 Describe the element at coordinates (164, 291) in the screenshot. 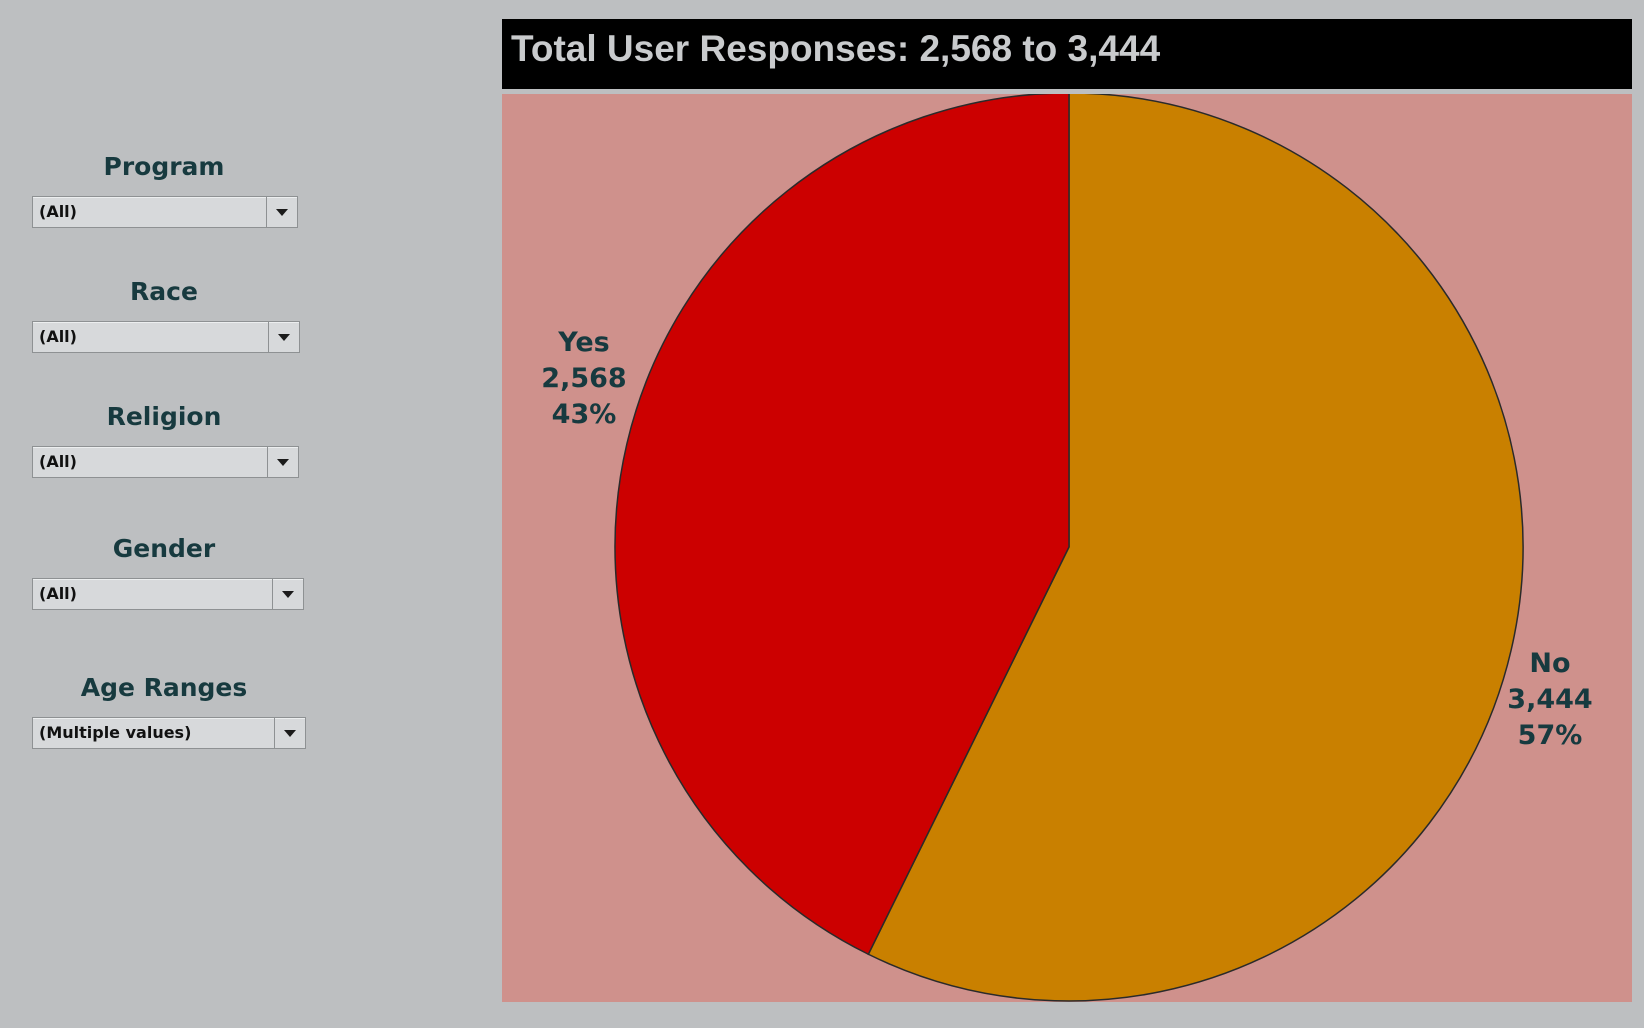

I see `filter-label-race: Race` at that location.